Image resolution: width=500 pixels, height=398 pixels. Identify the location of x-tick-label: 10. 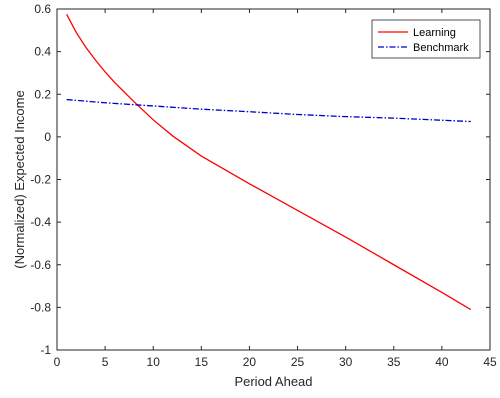
(154, 362).